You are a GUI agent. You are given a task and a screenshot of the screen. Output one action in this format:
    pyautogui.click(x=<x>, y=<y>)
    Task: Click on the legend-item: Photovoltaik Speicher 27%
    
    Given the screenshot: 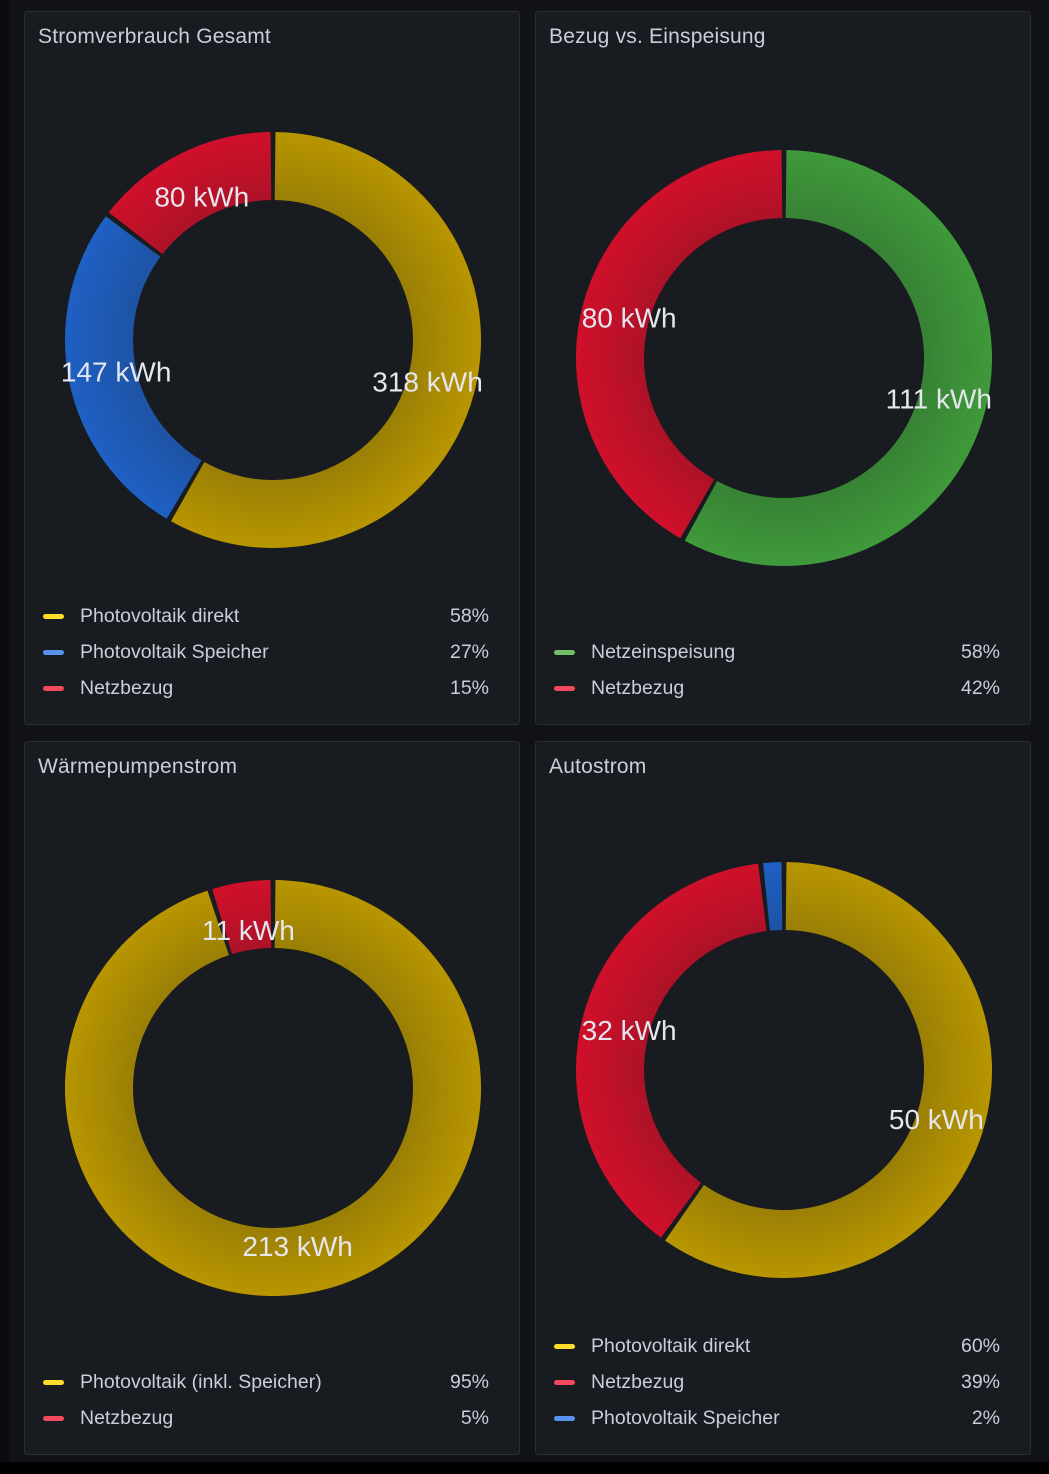 What is the action you would take?
    pyautogui.click(x=266, y=652)
    